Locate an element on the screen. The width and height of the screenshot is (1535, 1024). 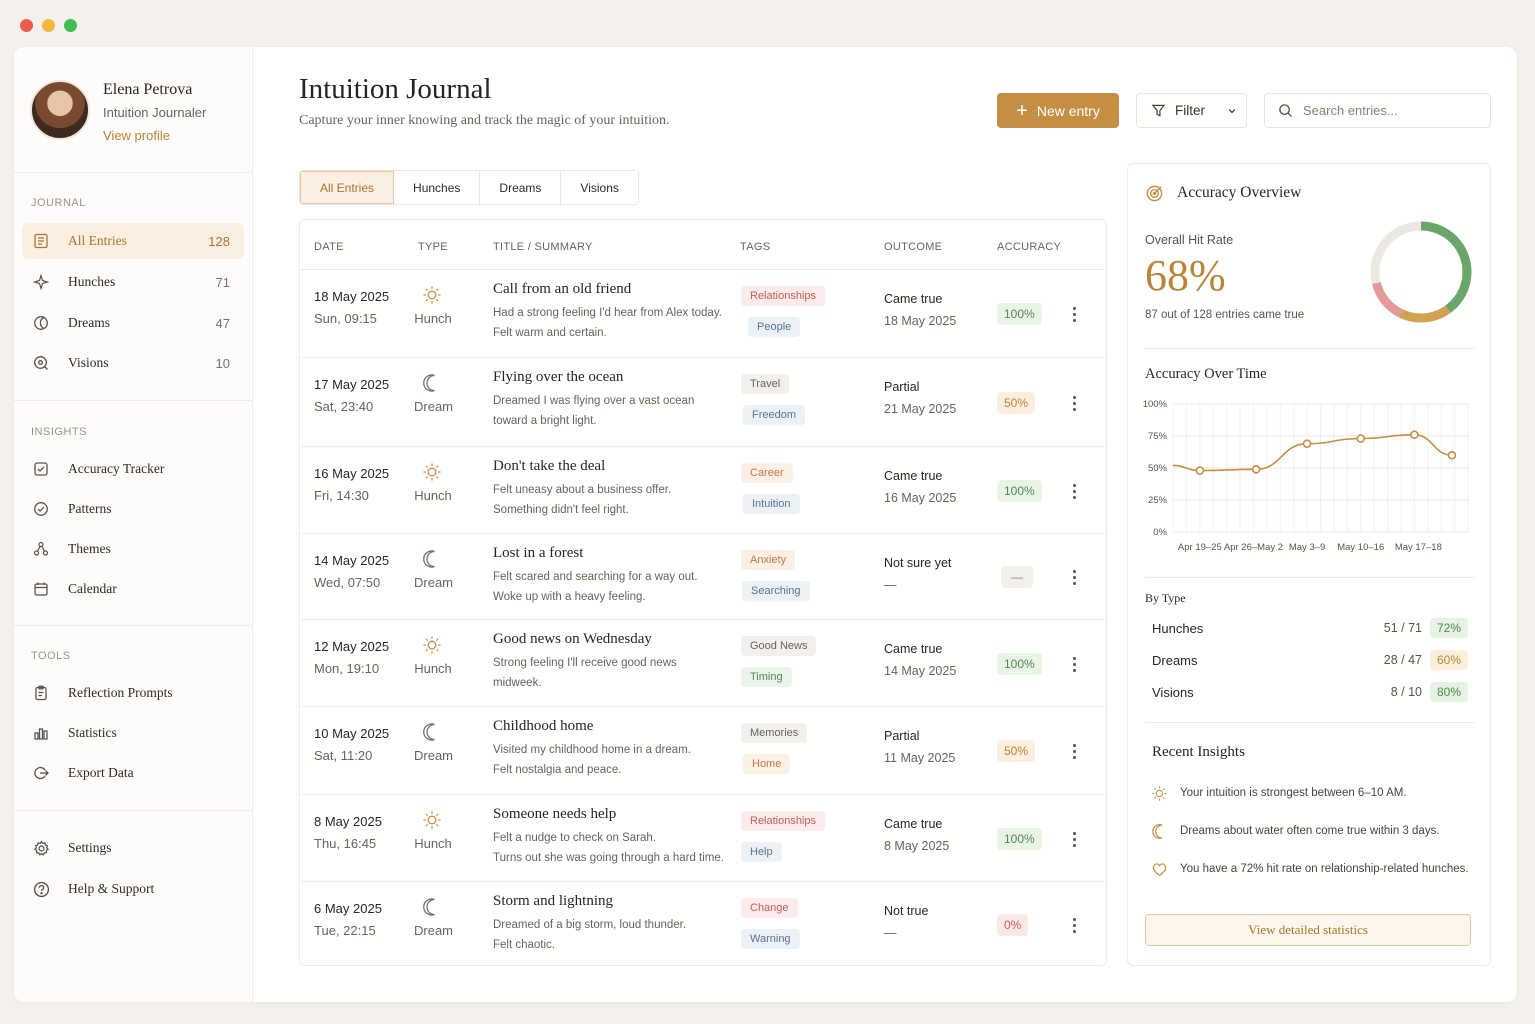
tab-dreams: Dreams is located at coordinates (521, 187).